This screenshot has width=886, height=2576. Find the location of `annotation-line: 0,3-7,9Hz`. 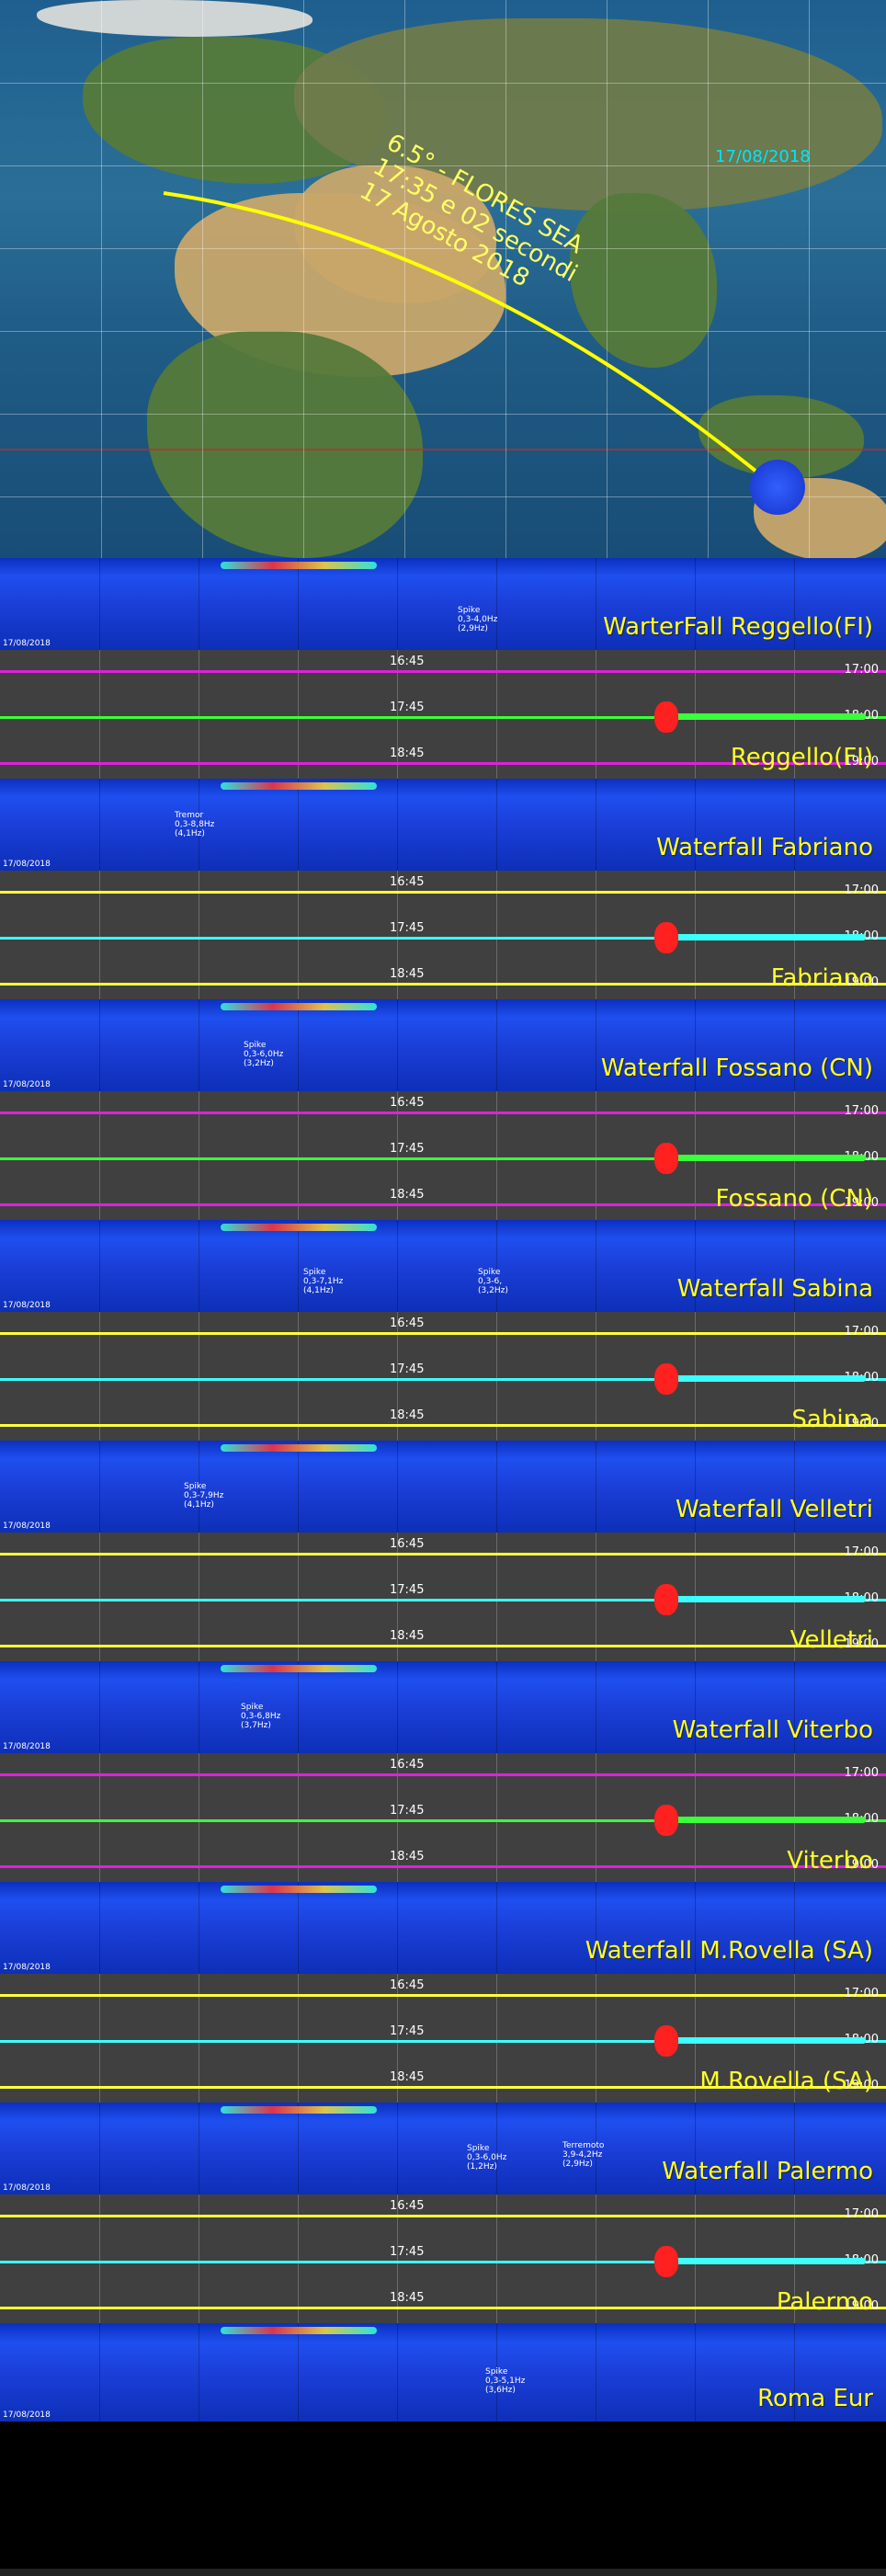

annotation-line: 0,3-7,9Hz is located at coordinates (204, 1495).